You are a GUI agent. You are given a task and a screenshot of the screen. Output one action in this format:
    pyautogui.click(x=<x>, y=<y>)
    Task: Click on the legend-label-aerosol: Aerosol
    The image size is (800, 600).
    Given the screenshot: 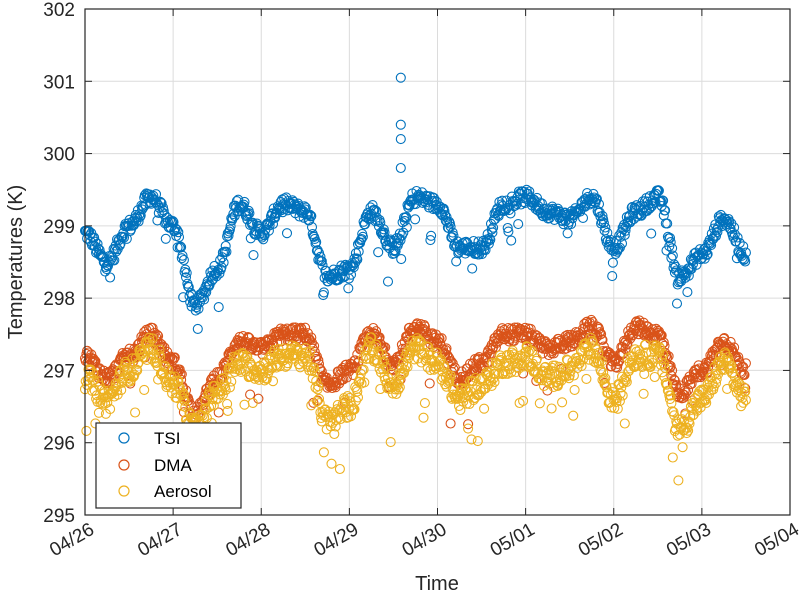 What is the action you would take?
    pyautogui.click(x=183, y=491)
    